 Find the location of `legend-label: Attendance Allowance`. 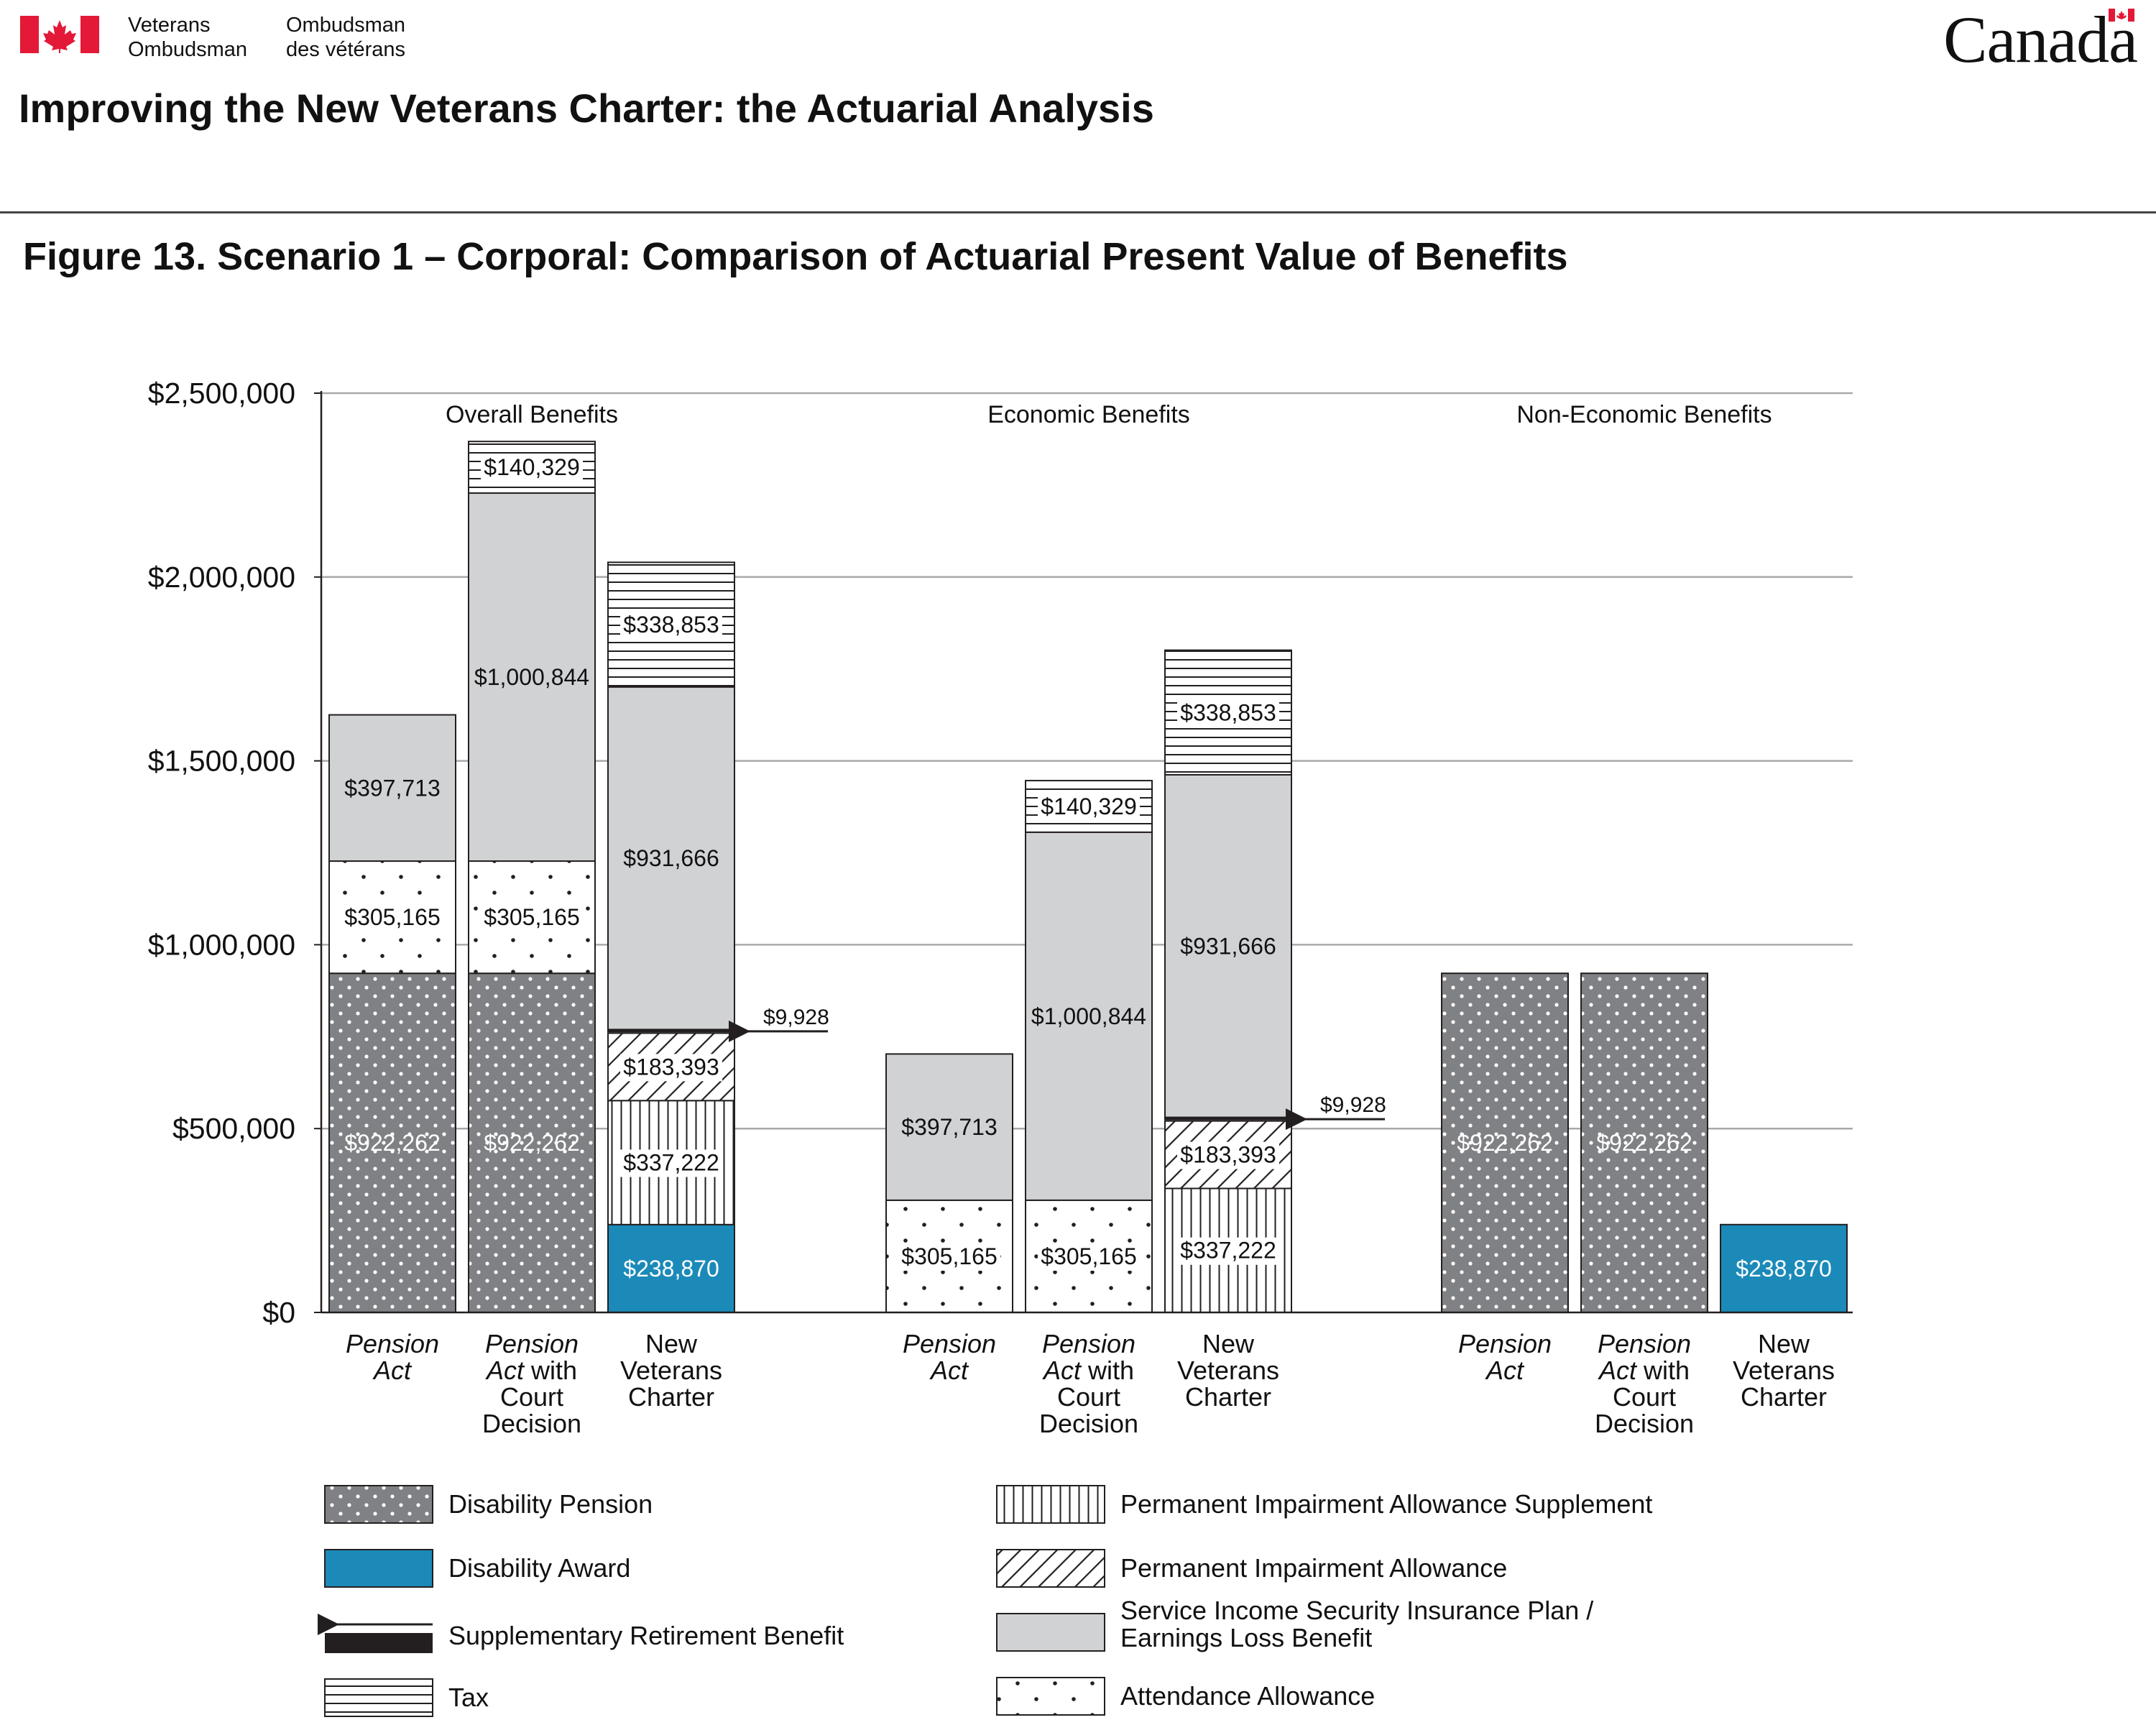

legend-label: Attendance Allowance is located at coordinates (1247, 1696).